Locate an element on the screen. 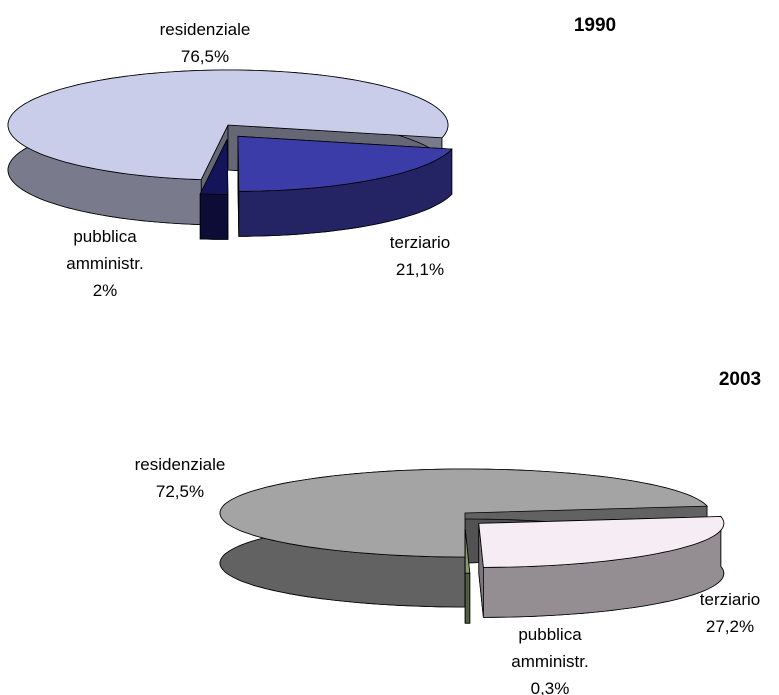 This screenshot has width=779, height=695. value-label: 21,1% is located at coordinates (420, 269).